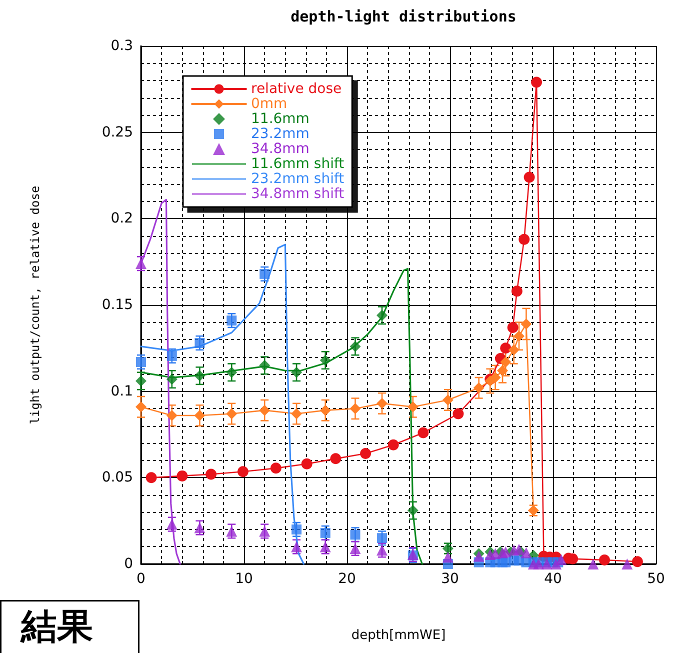 The height and width of the screenshot is (653, 677). Describe the element at coordinates (553, 579) in the screenshot. I see `x-tick-label: 40` at that location.